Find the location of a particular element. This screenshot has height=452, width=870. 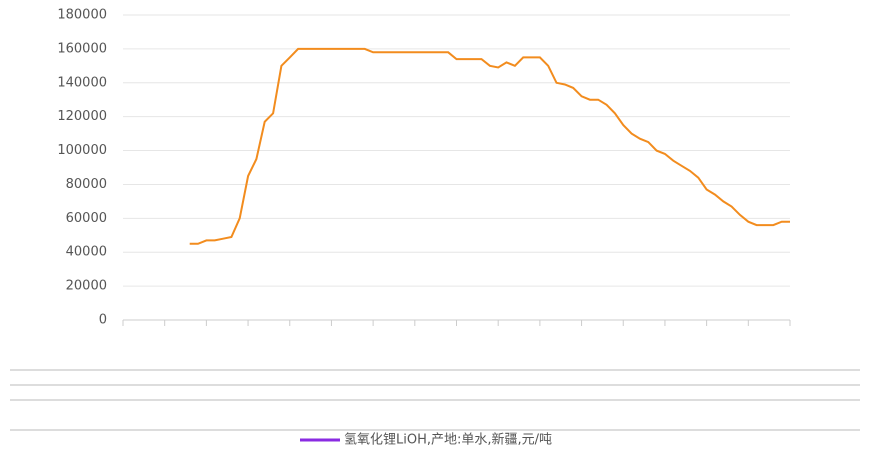

y-tick-label: 0 is located at coordinates (103, 320).